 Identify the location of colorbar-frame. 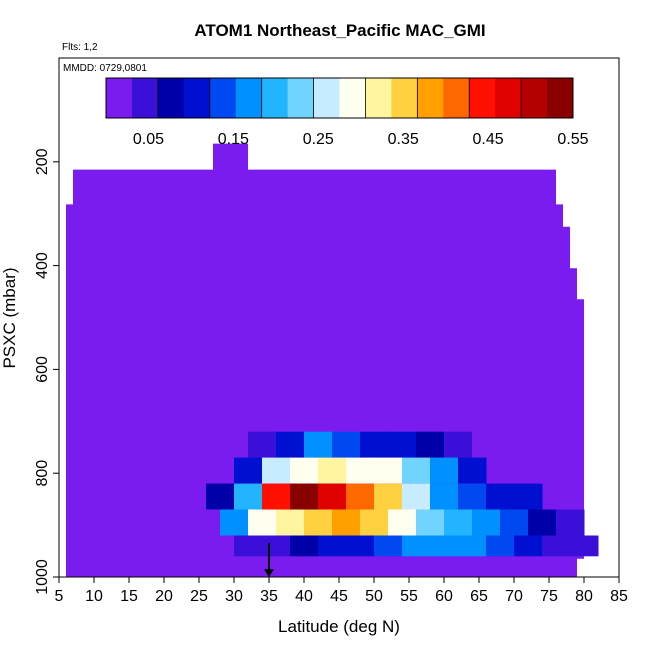
(339, 98).